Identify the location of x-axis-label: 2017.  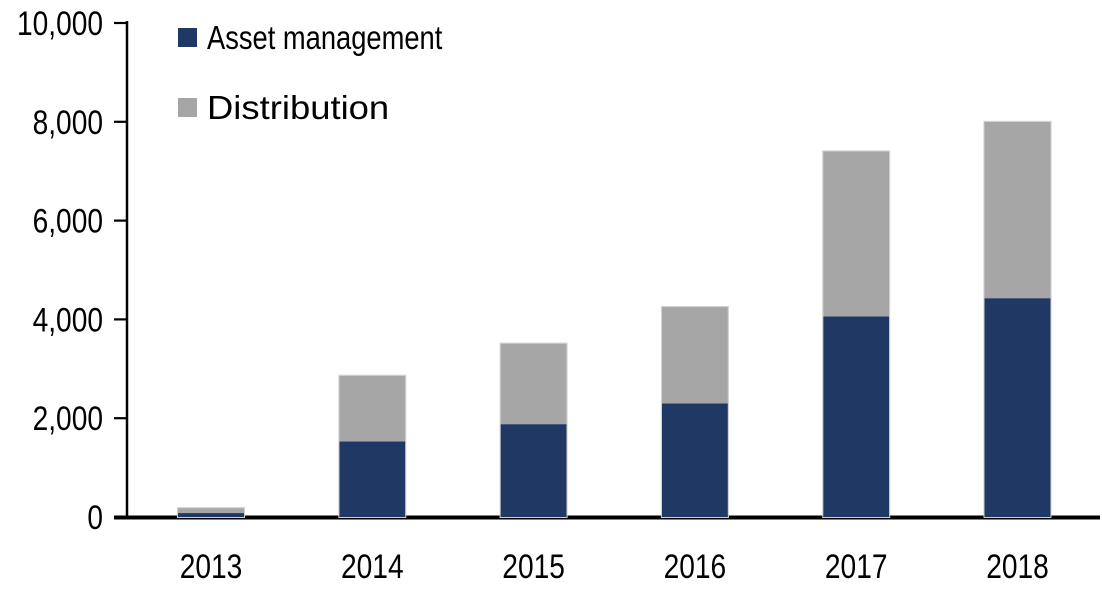
(856, 567).